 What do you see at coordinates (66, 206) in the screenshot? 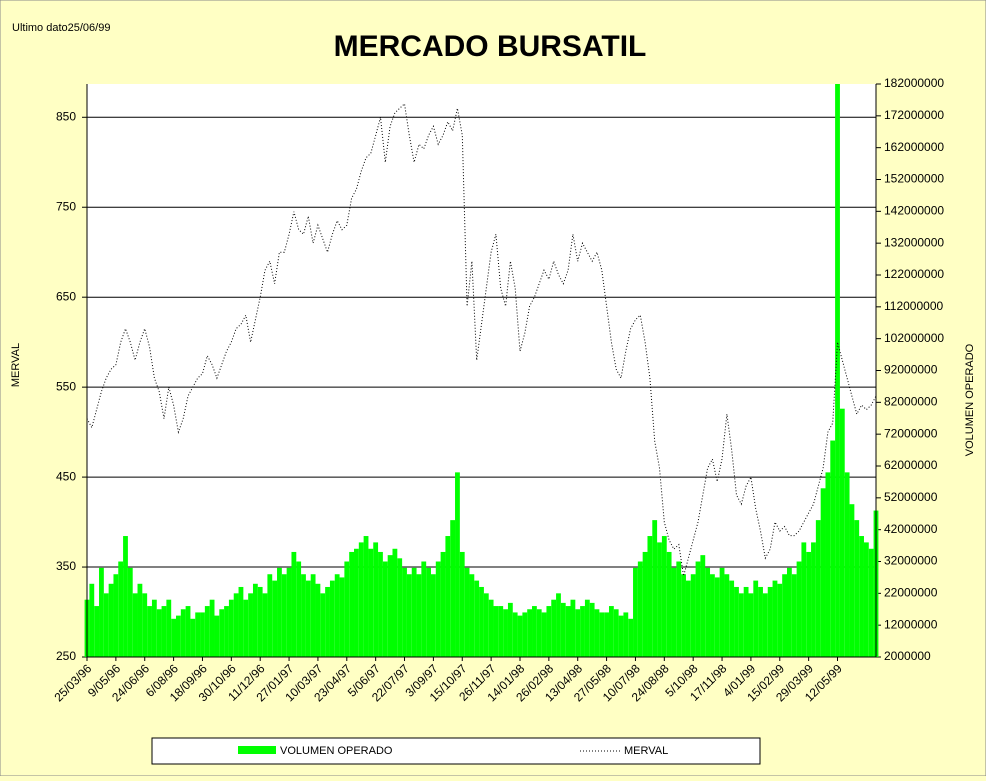
I see `y-tick-label: 750` at bounding box center [66, 206].